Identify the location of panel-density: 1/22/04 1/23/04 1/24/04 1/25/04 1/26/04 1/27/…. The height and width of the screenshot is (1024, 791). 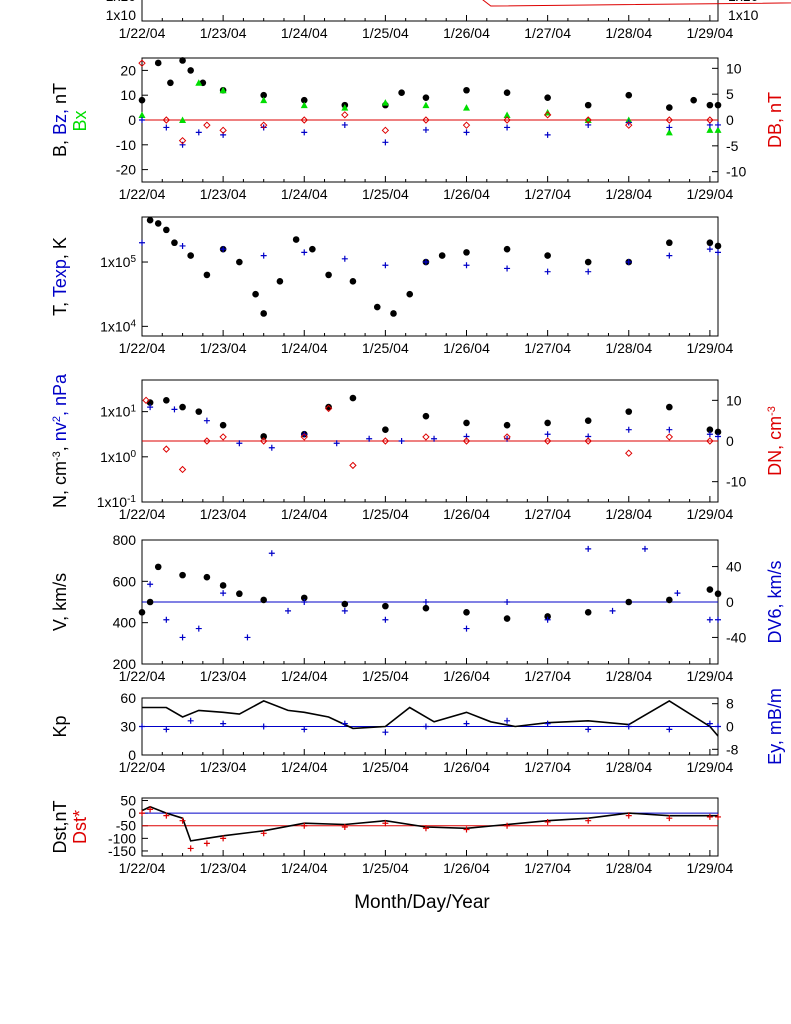
(417, 447).